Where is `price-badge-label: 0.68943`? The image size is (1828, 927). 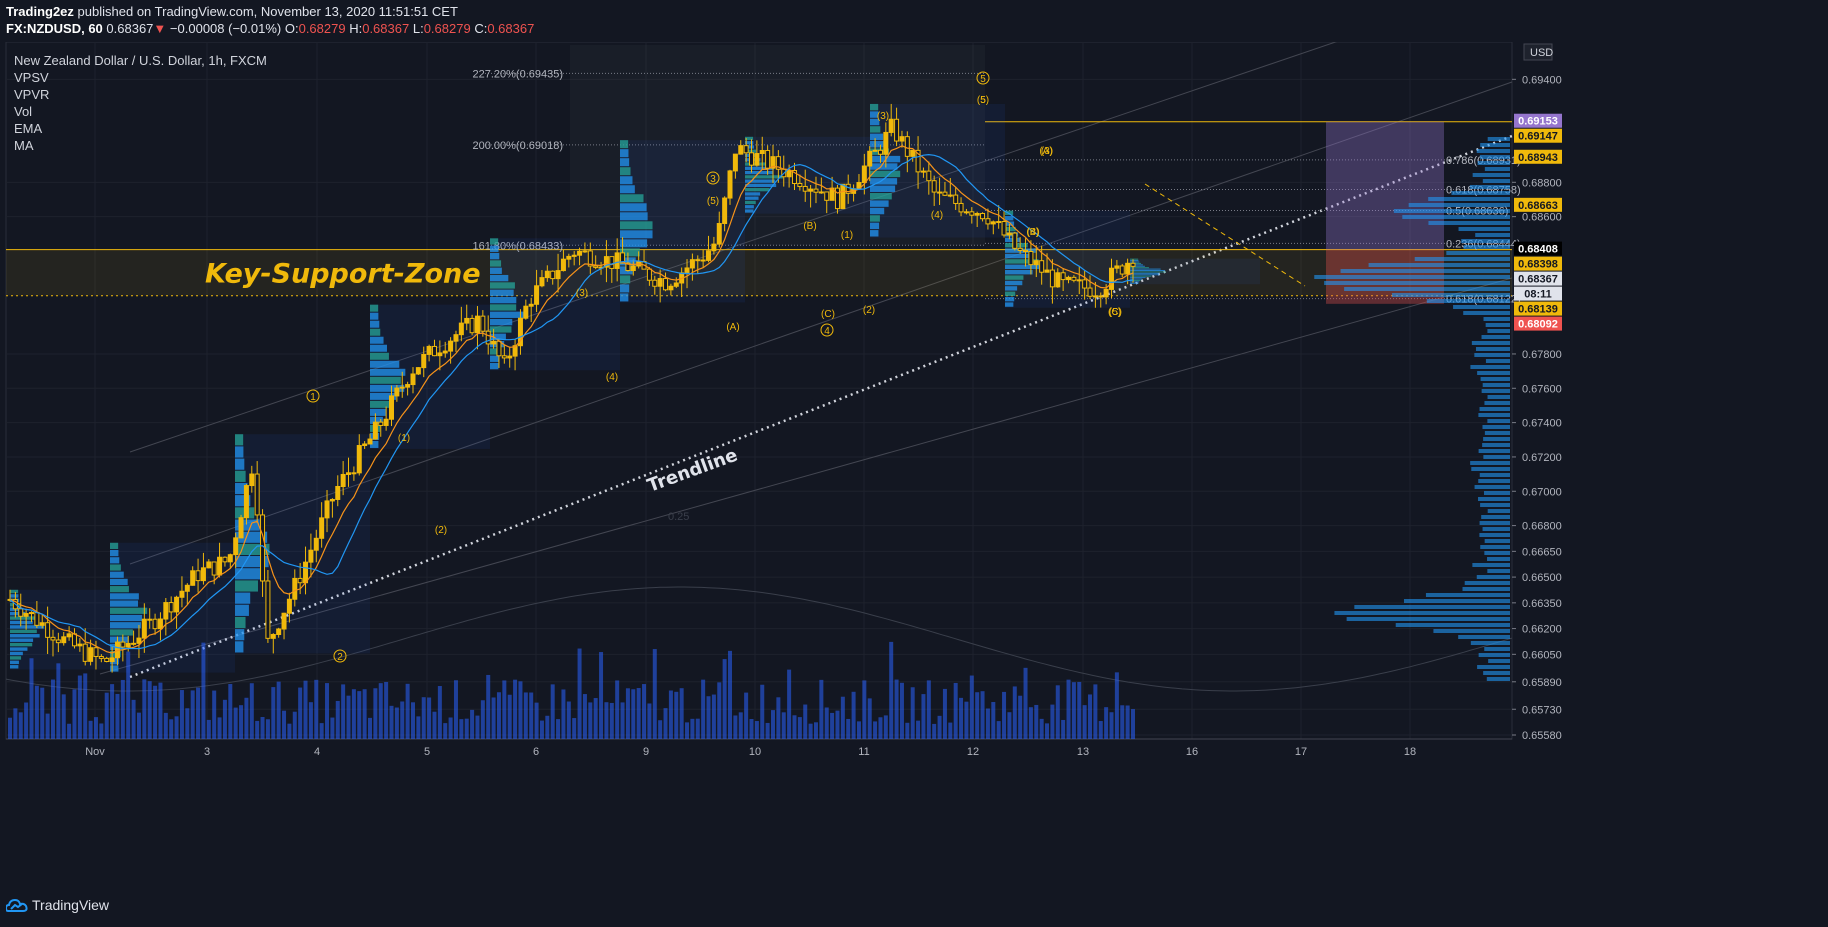
price-badge-label: 0.68943 is located at coordinates (1538, 158).